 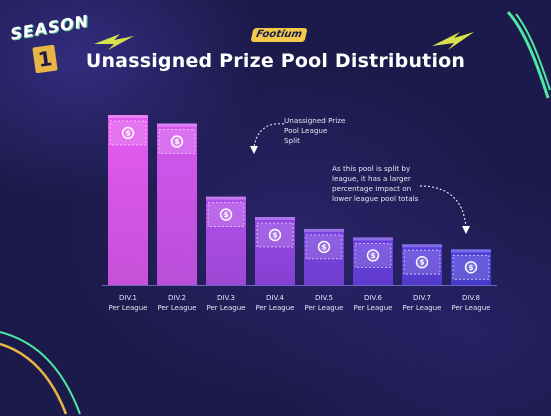 What do you see at coordinates (315, 130) in the screenshot?
I see `annotation-league-split: Unassigned Prize Pool League Split` at bounding box center [315, 130].